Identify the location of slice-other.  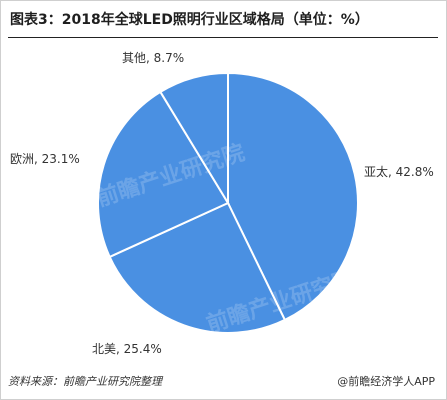
(194, 139).